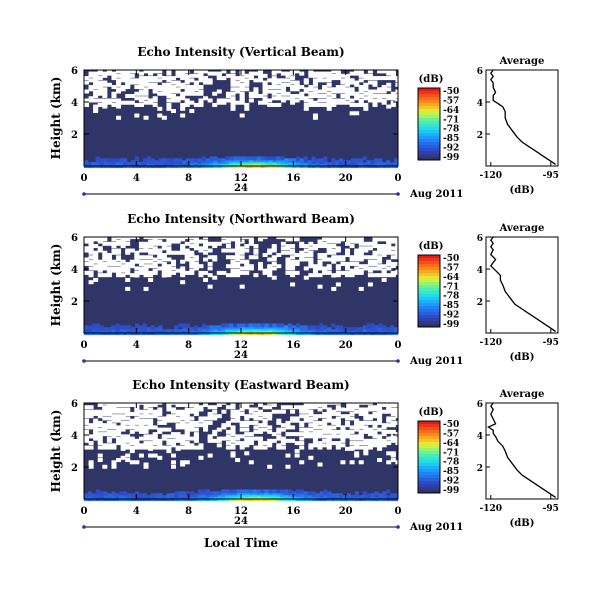 This screenshot has width=610, height=598. What do you see at coordinates (451, 444) in the screenshot?
I see `colorbar-tick-label: -64` at bounding box center [451, 444].